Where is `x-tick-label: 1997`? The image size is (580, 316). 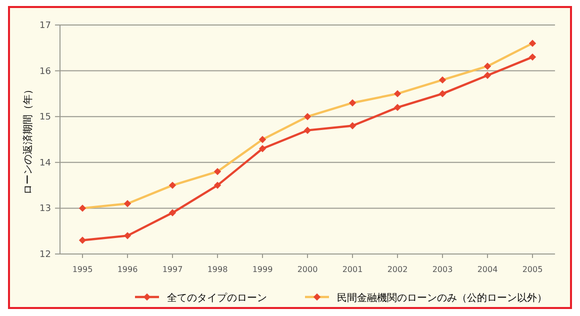
x-tick-label: 1997 is located at coordinates (172, 269).